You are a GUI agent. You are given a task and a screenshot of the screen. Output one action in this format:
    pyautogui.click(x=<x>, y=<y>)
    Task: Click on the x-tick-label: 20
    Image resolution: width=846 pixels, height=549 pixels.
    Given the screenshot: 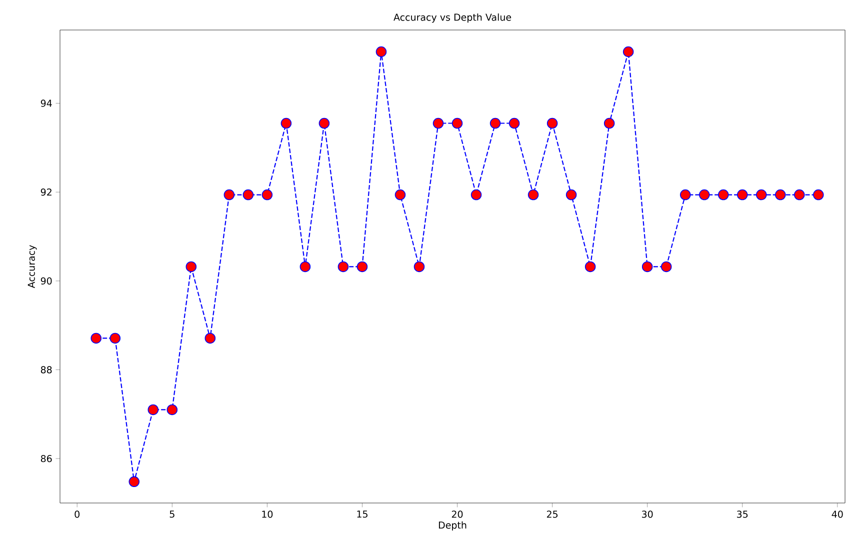 What is the action you would take?
    pyautogui.click(x=457, y=514)
    